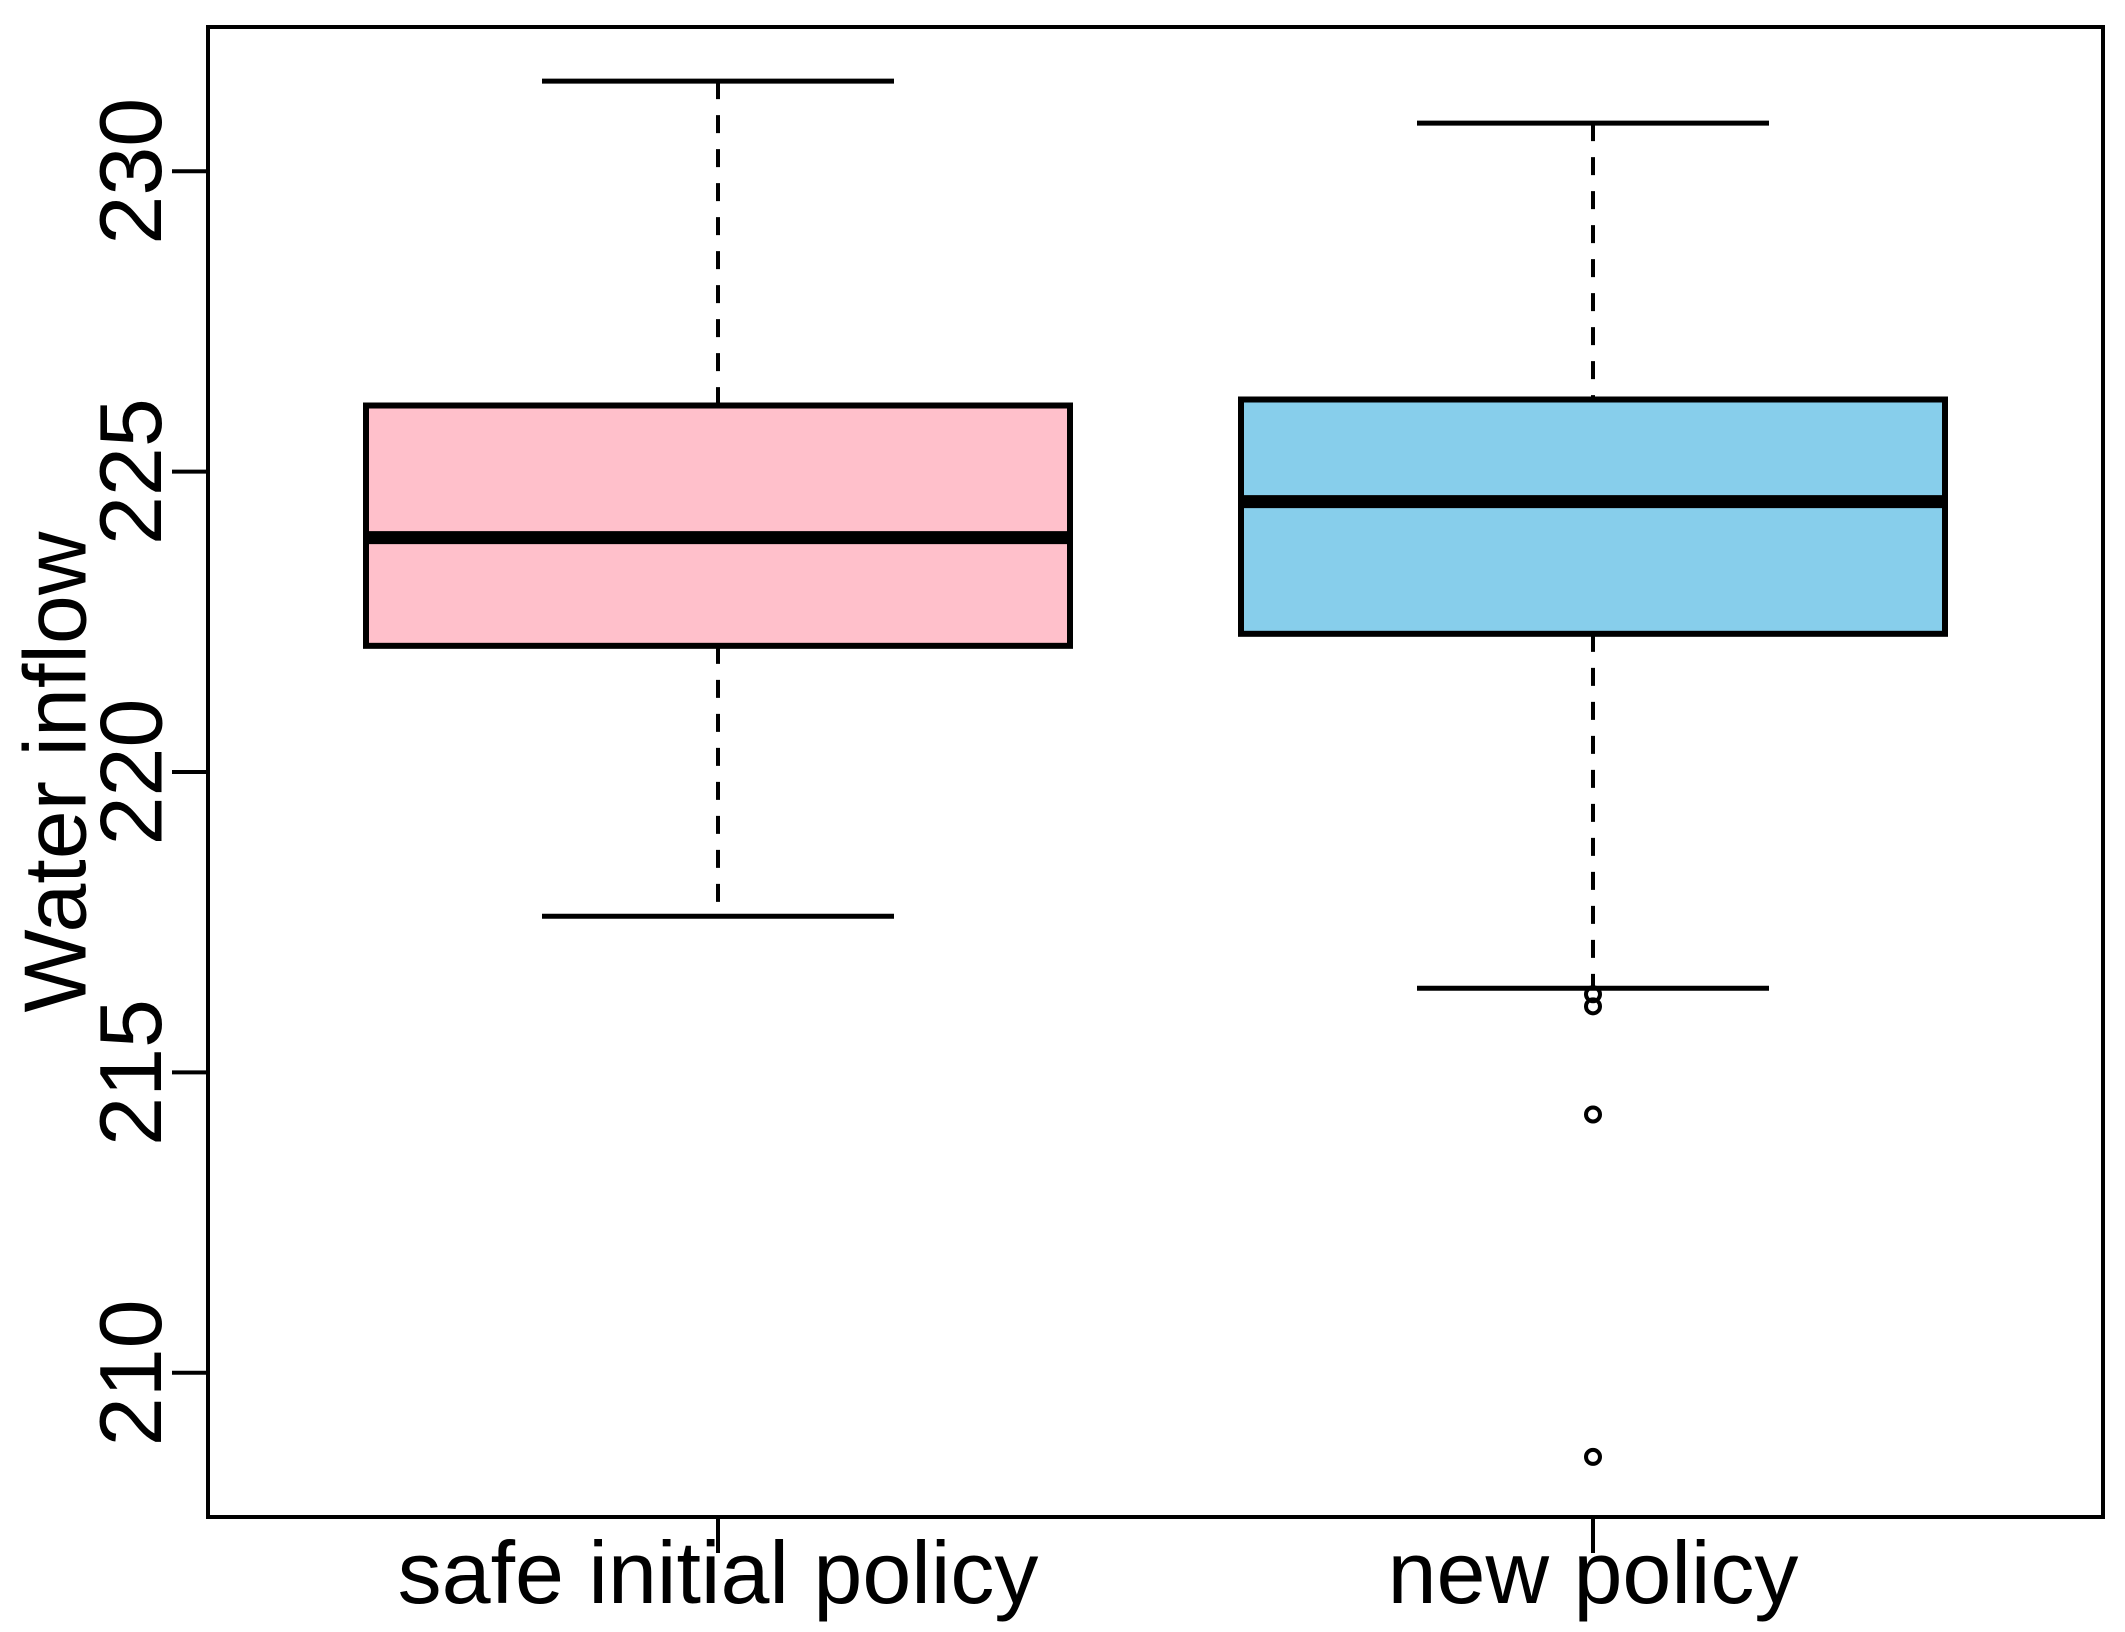  Describe the element at coordinates (130, 471) in the screenshot. I see `y-axis-tick-label: 225` at that location.